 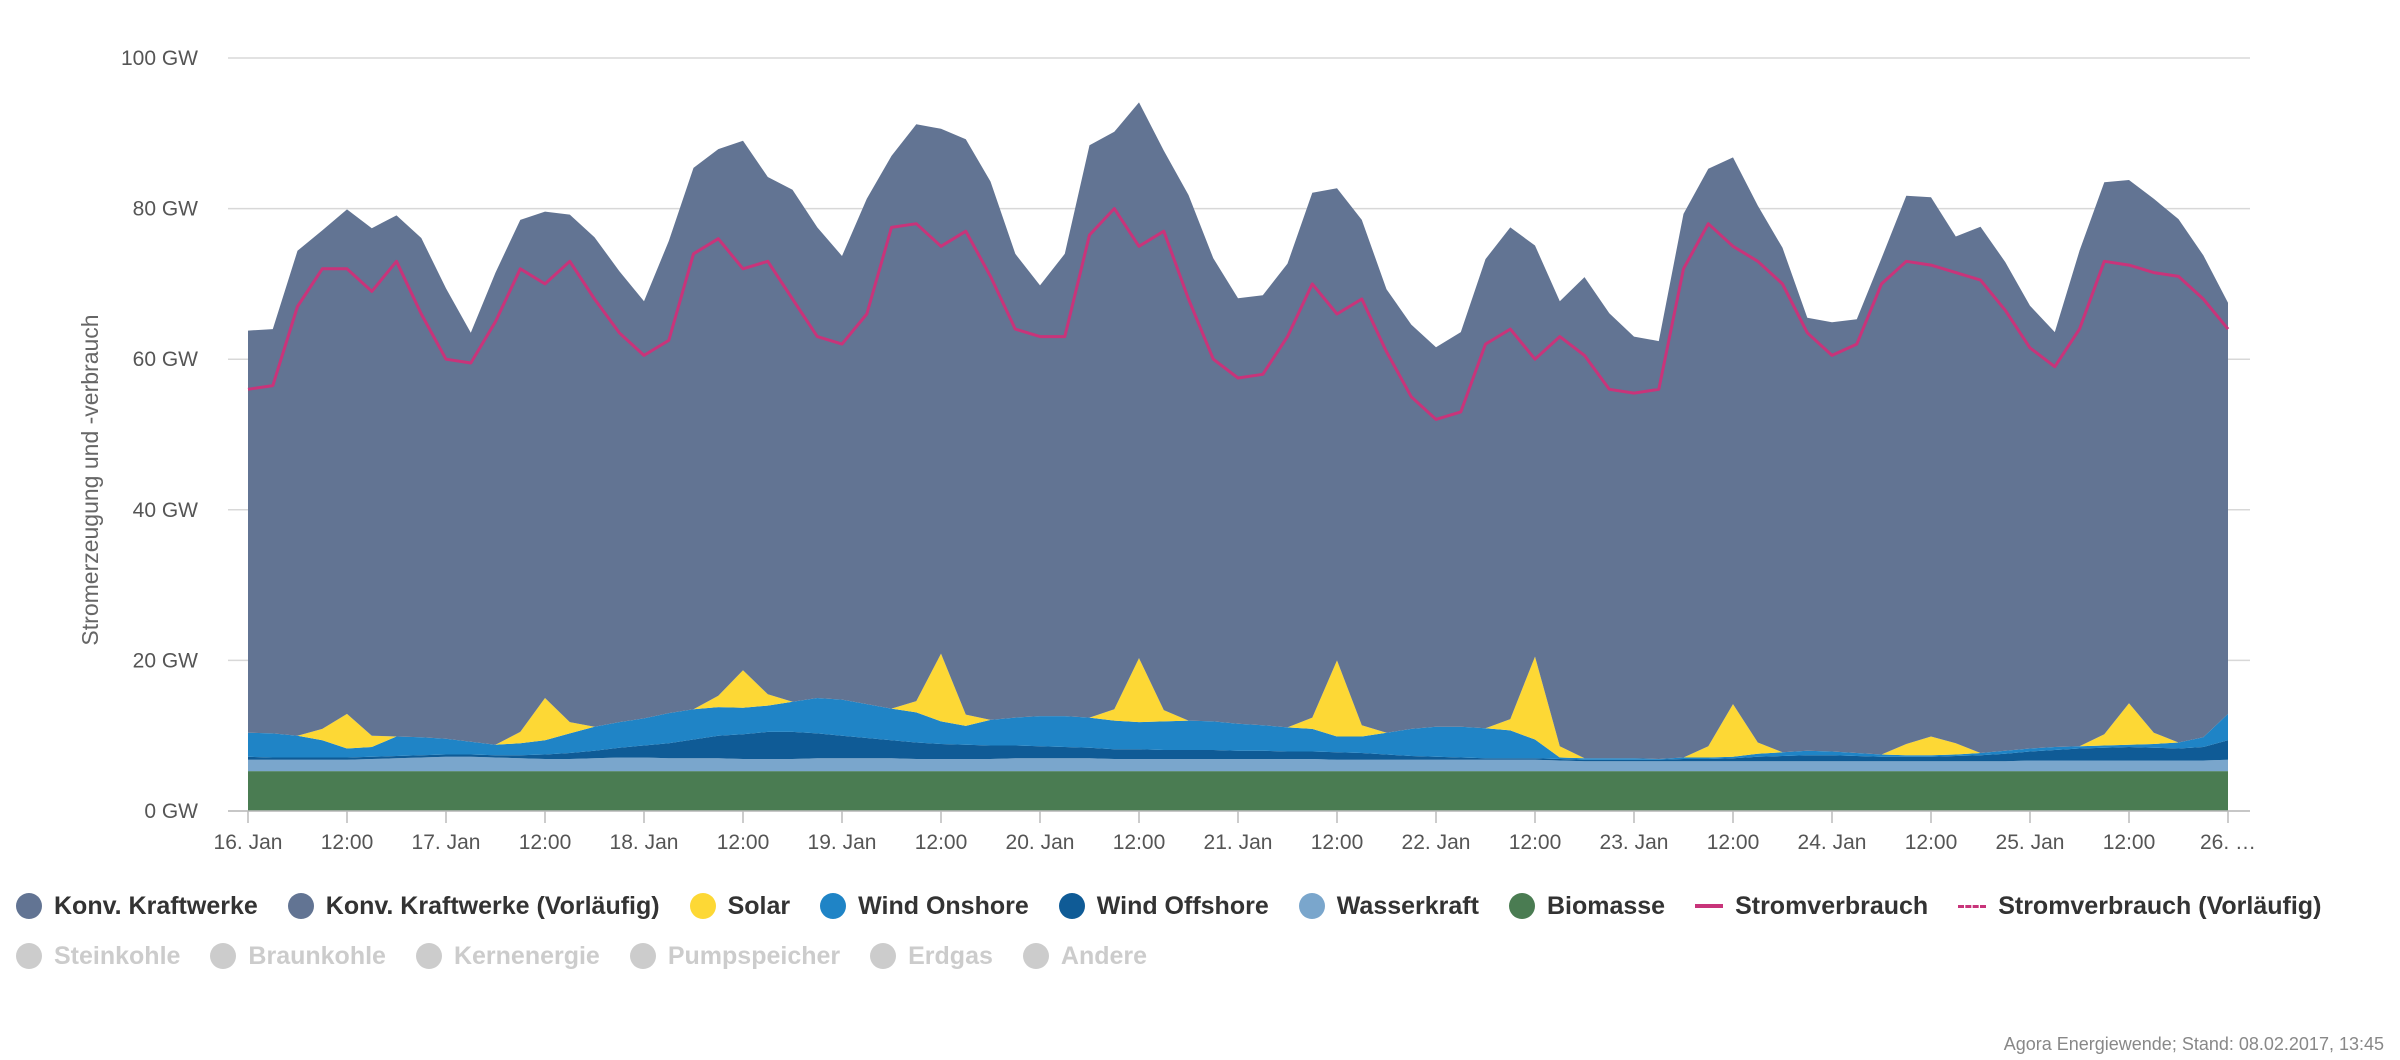 I want to click on legend-item-steinkohle: Steinkohle, so click(x=98, y=956).